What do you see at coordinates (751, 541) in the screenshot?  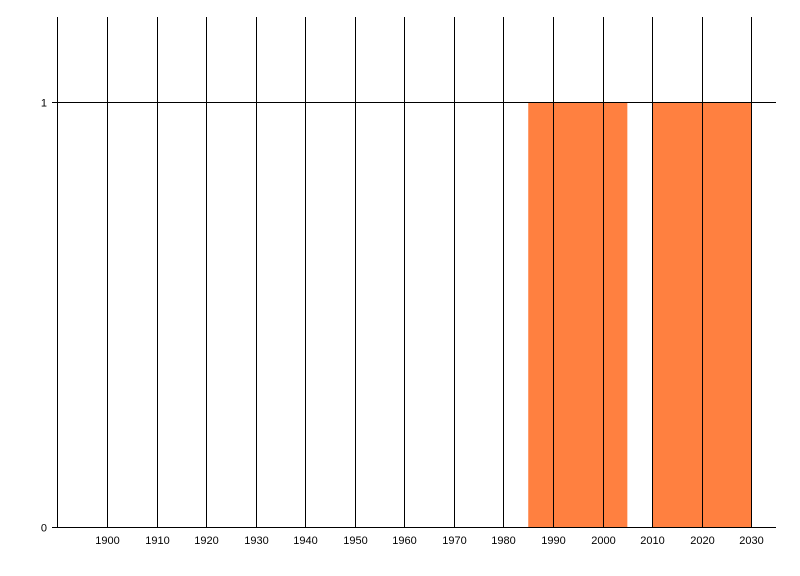 I see `x-tick-label: 2030` at bounding box center [751, 541].